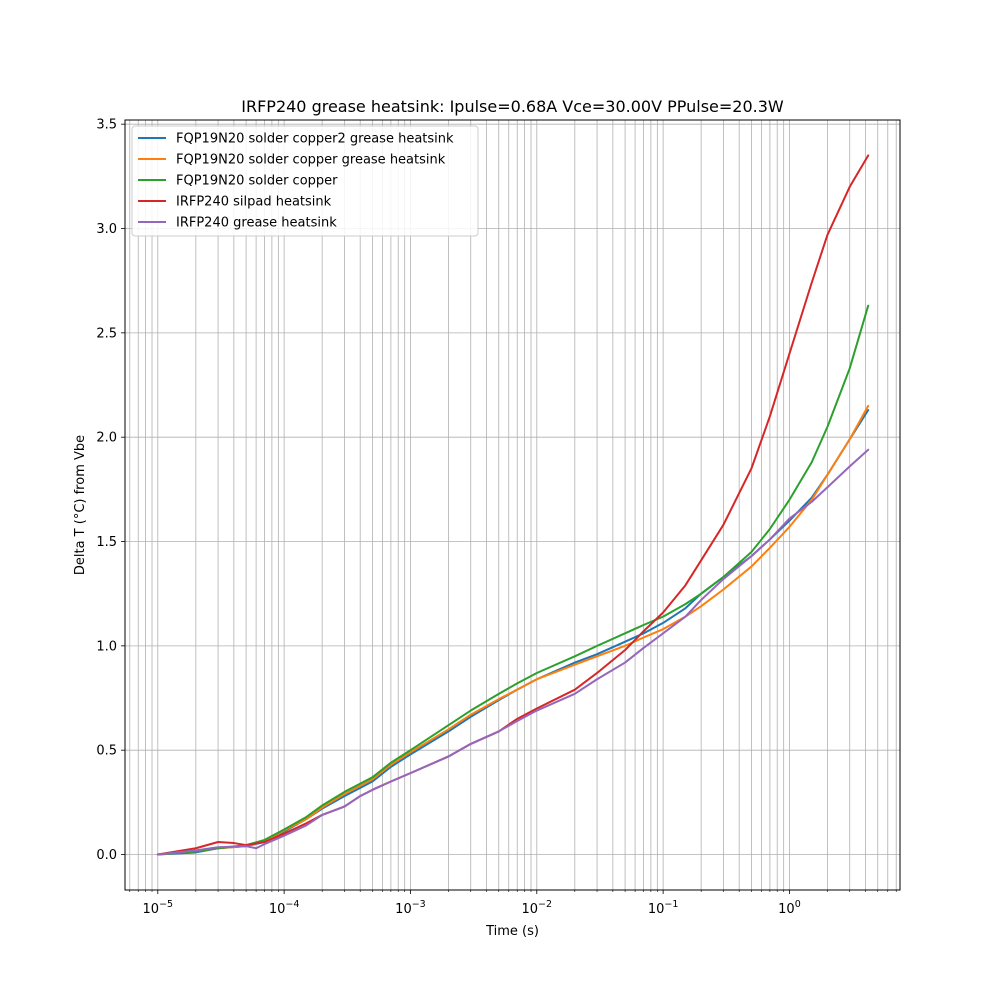 This screenshot has width=1000, height=1000. I want to click on legend-label: FQP19N20 solder copper2 grease heatsink, so click(315, 139).